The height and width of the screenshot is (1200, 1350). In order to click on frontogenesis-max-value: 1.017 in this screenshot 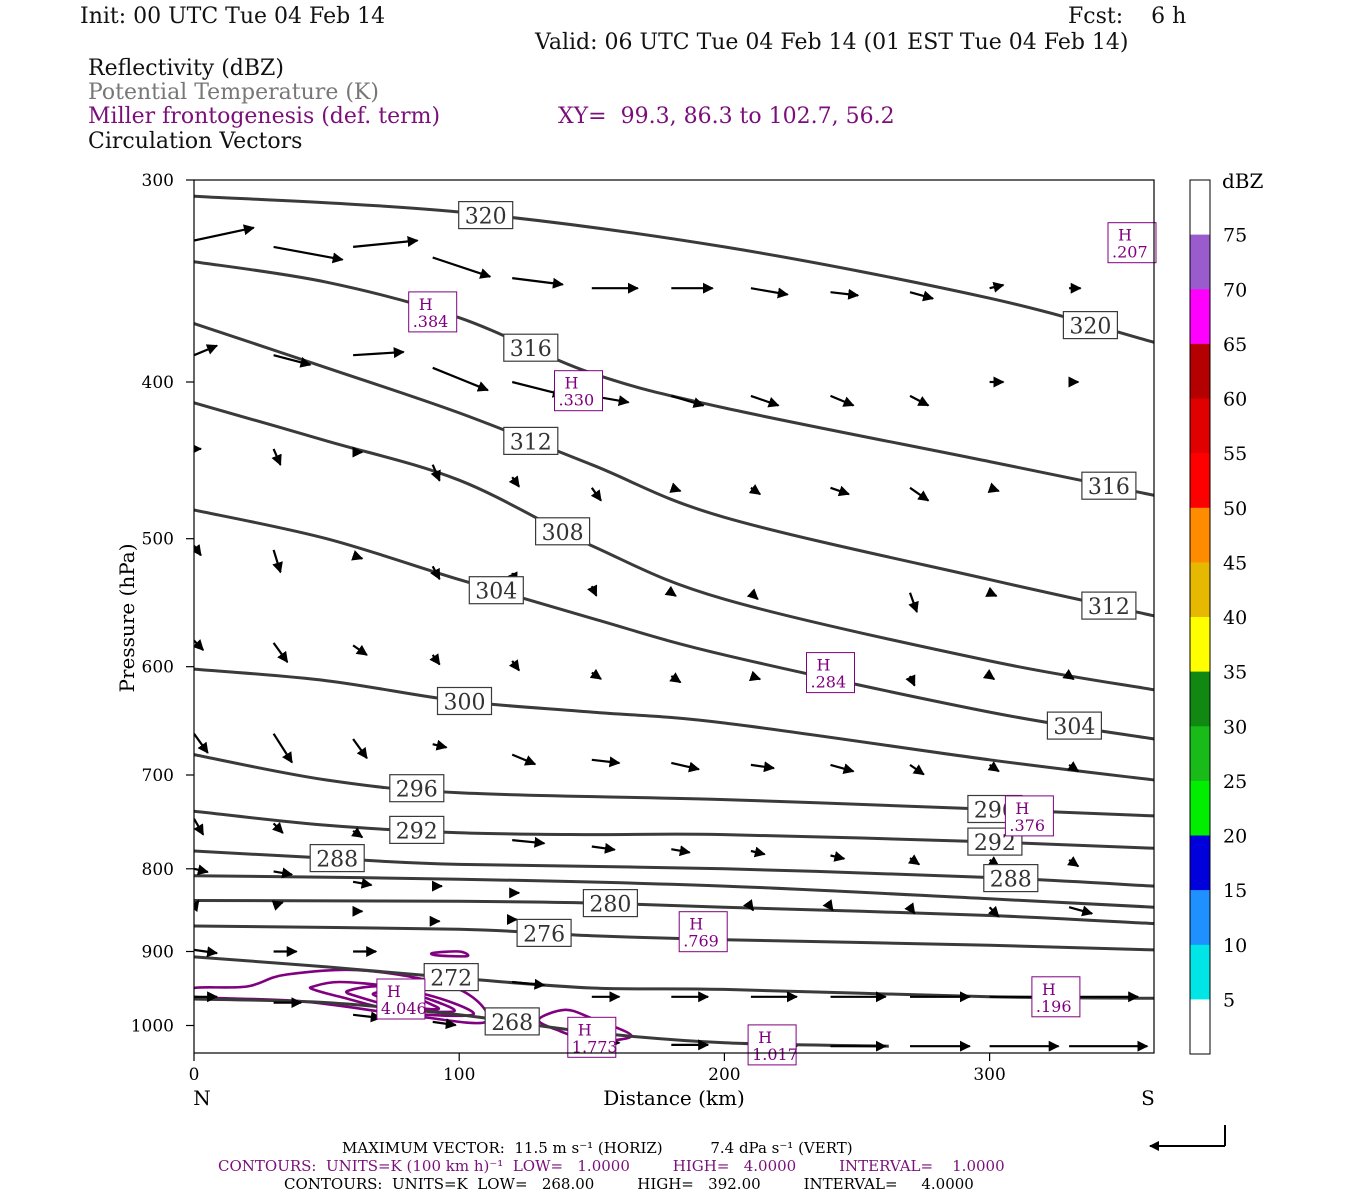, I will do `click(775, 1054)`.